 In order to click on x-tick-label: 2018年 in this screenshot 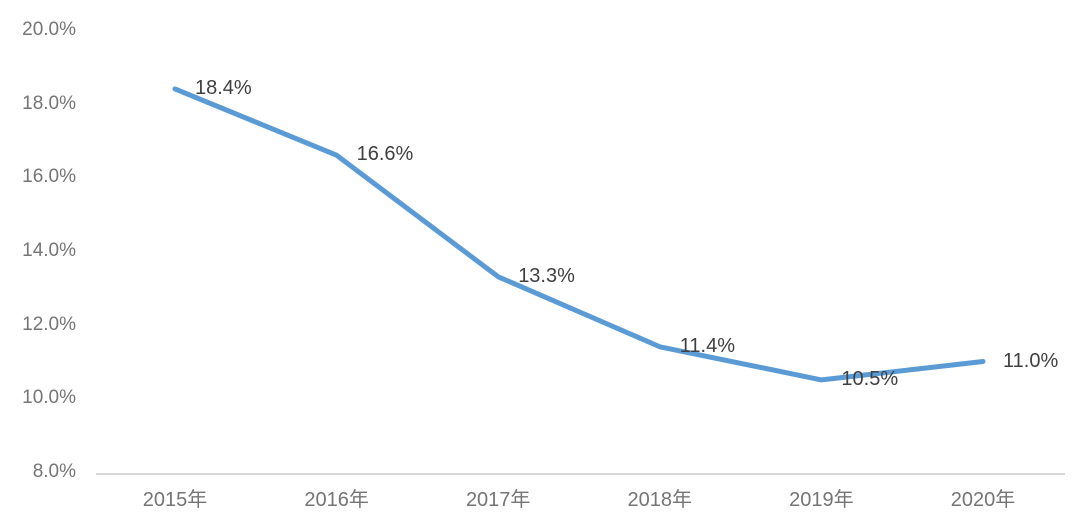, I will do `click(660, 500)`.